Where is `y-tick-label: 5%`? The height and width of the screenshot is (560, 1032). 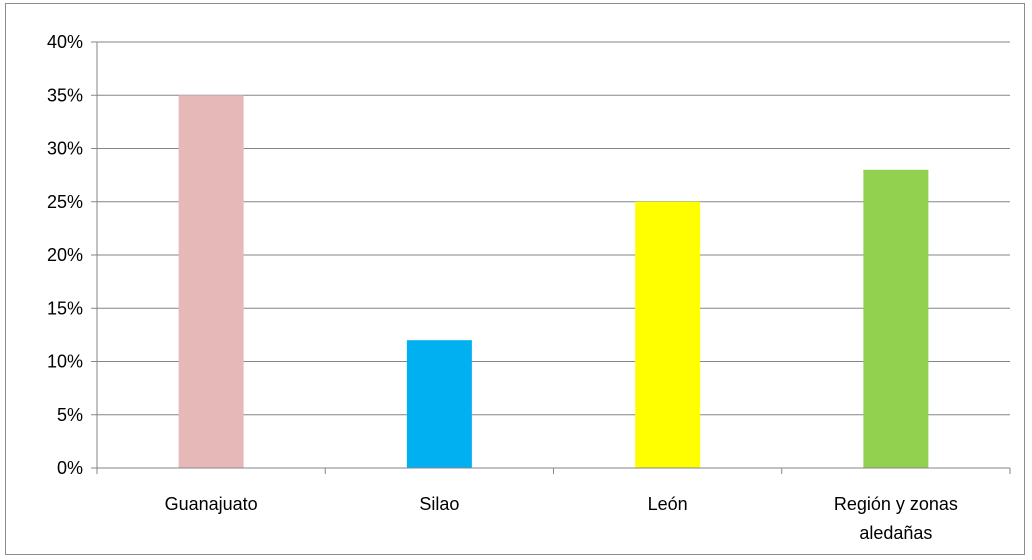
y-tick-label: 5% is located at coordinates (70, 415).